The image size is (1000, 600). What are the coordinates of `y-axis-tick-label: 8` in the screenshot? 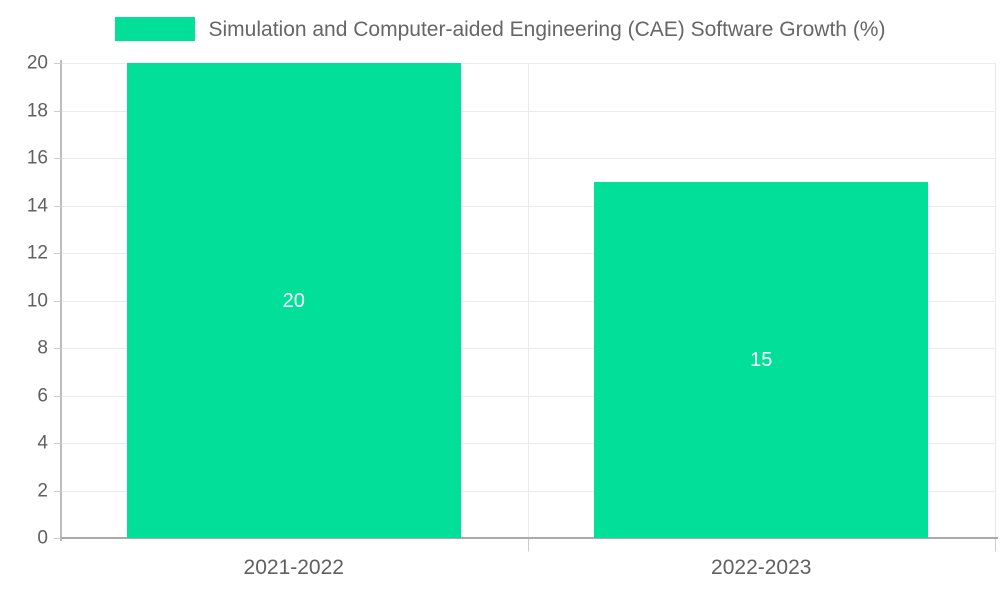 It's located at (42, 348).